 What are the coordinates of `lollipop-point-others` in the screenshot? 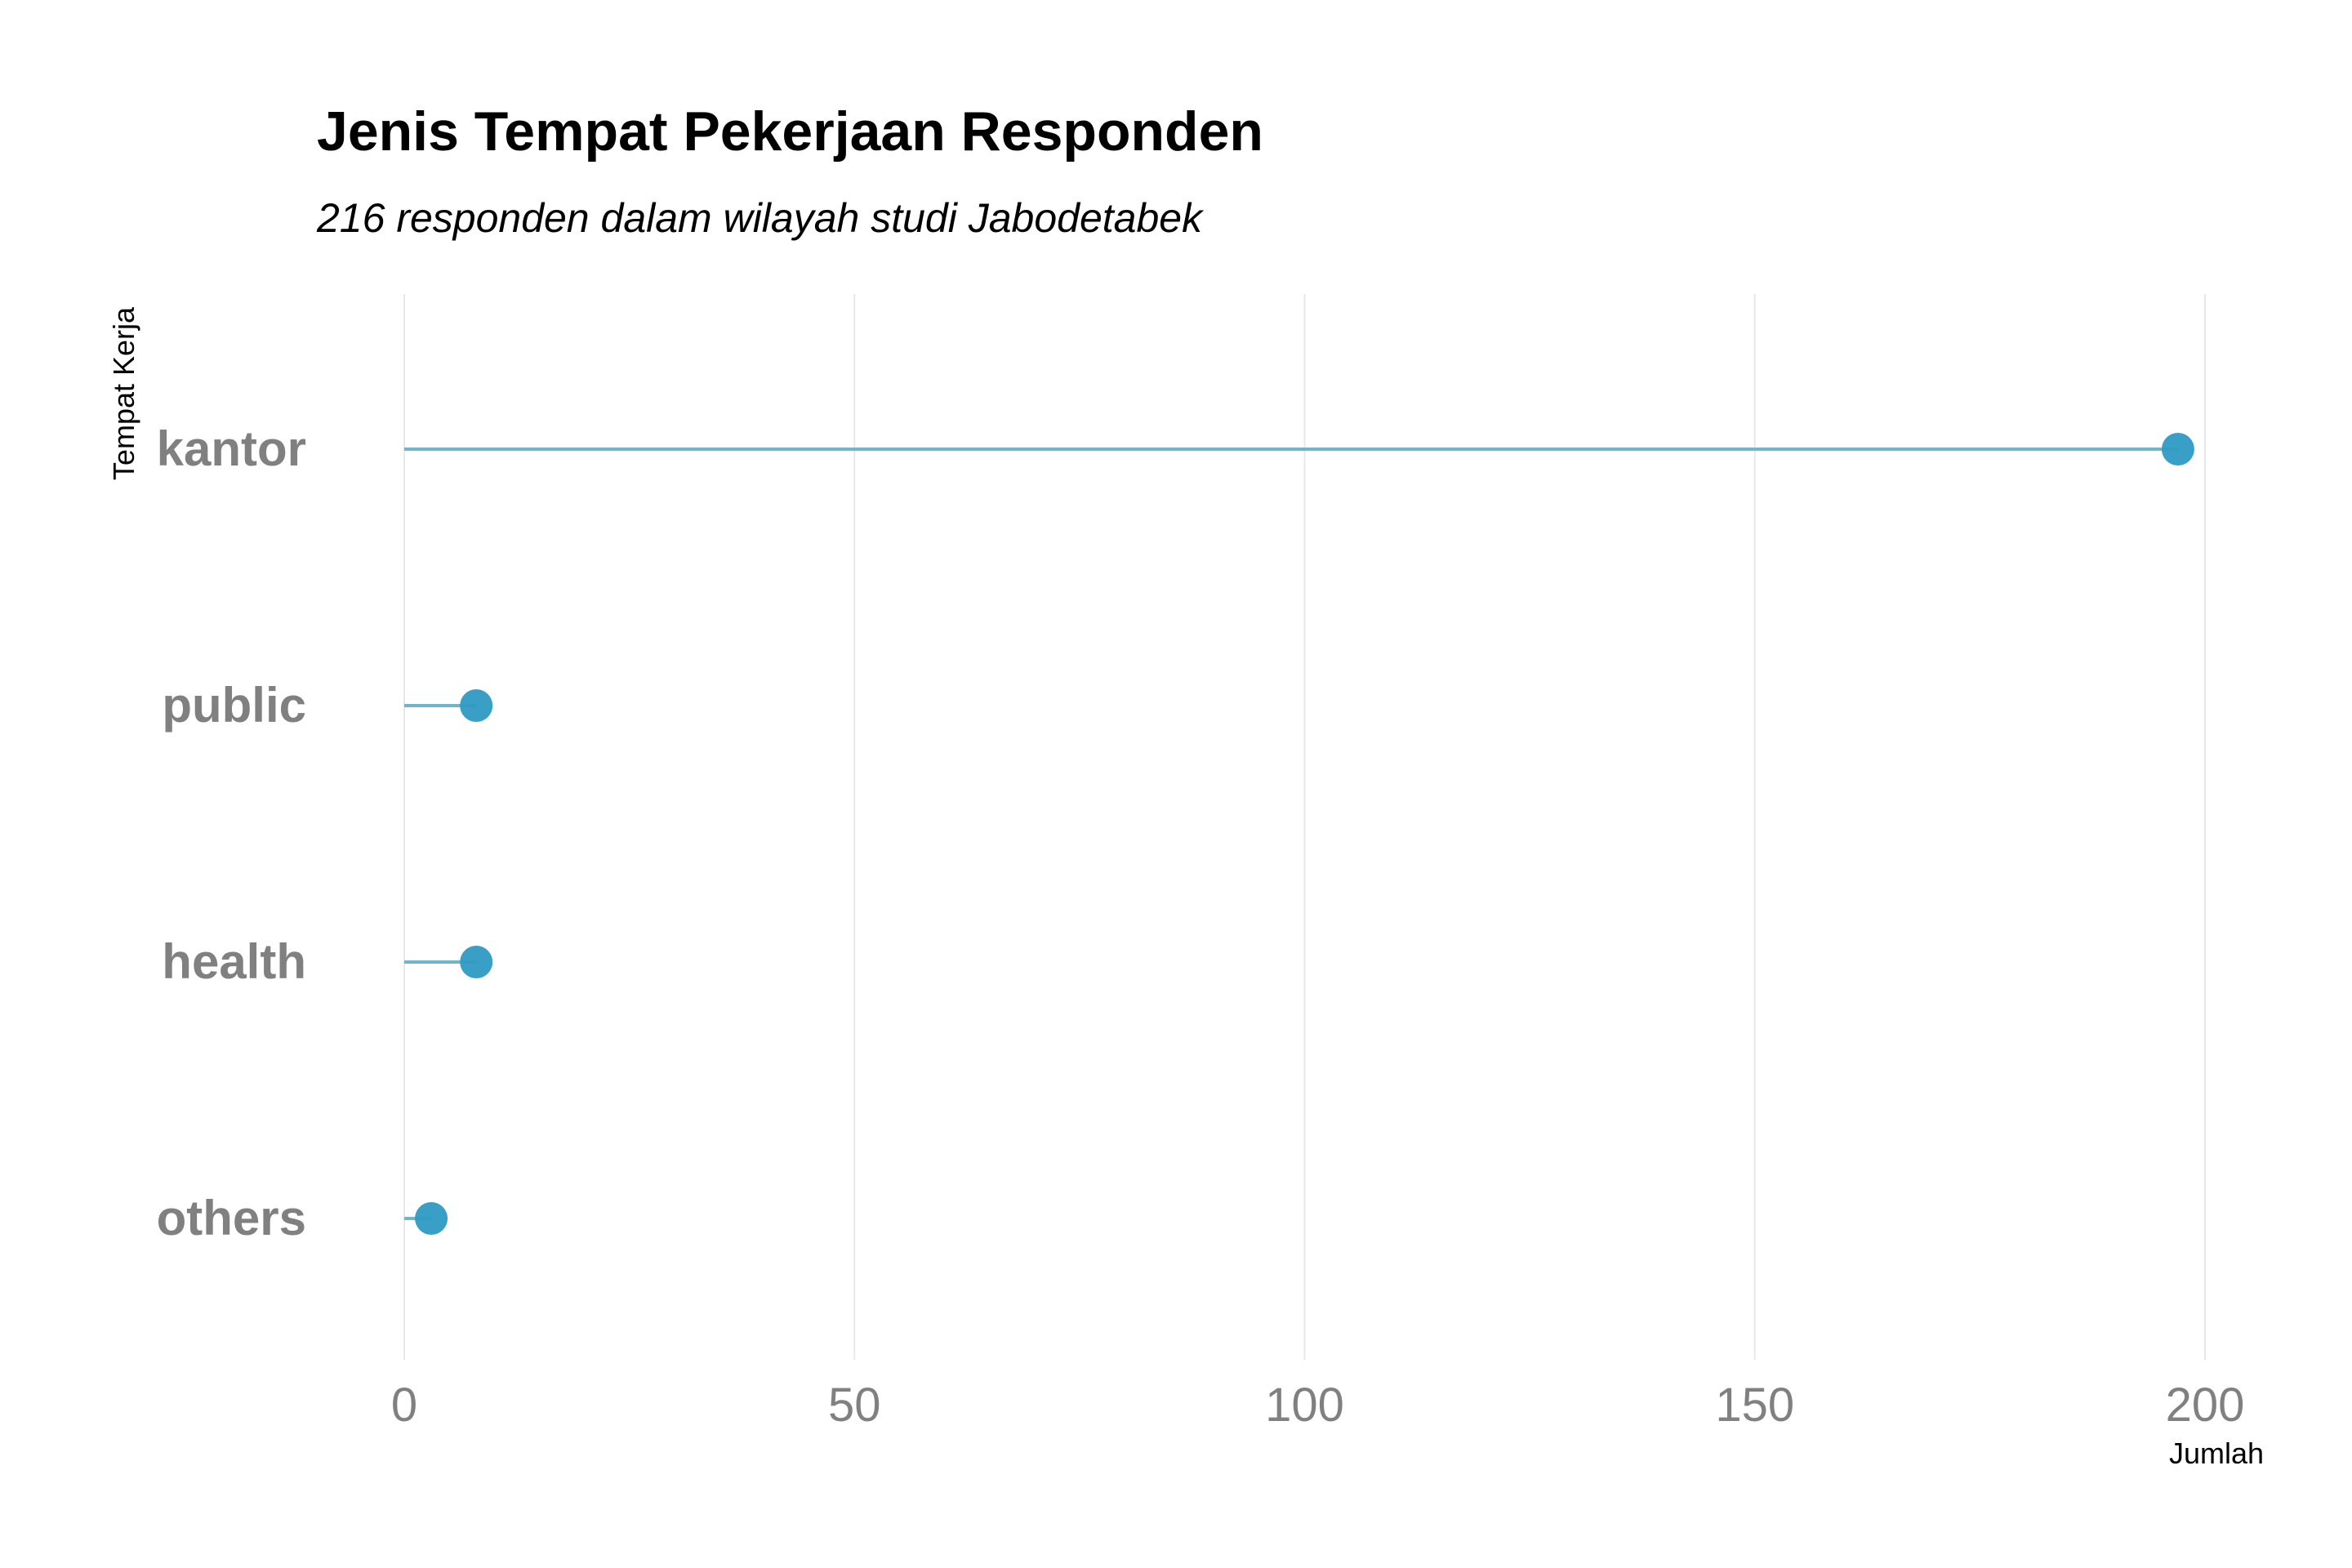 It's located at (431, 1218).